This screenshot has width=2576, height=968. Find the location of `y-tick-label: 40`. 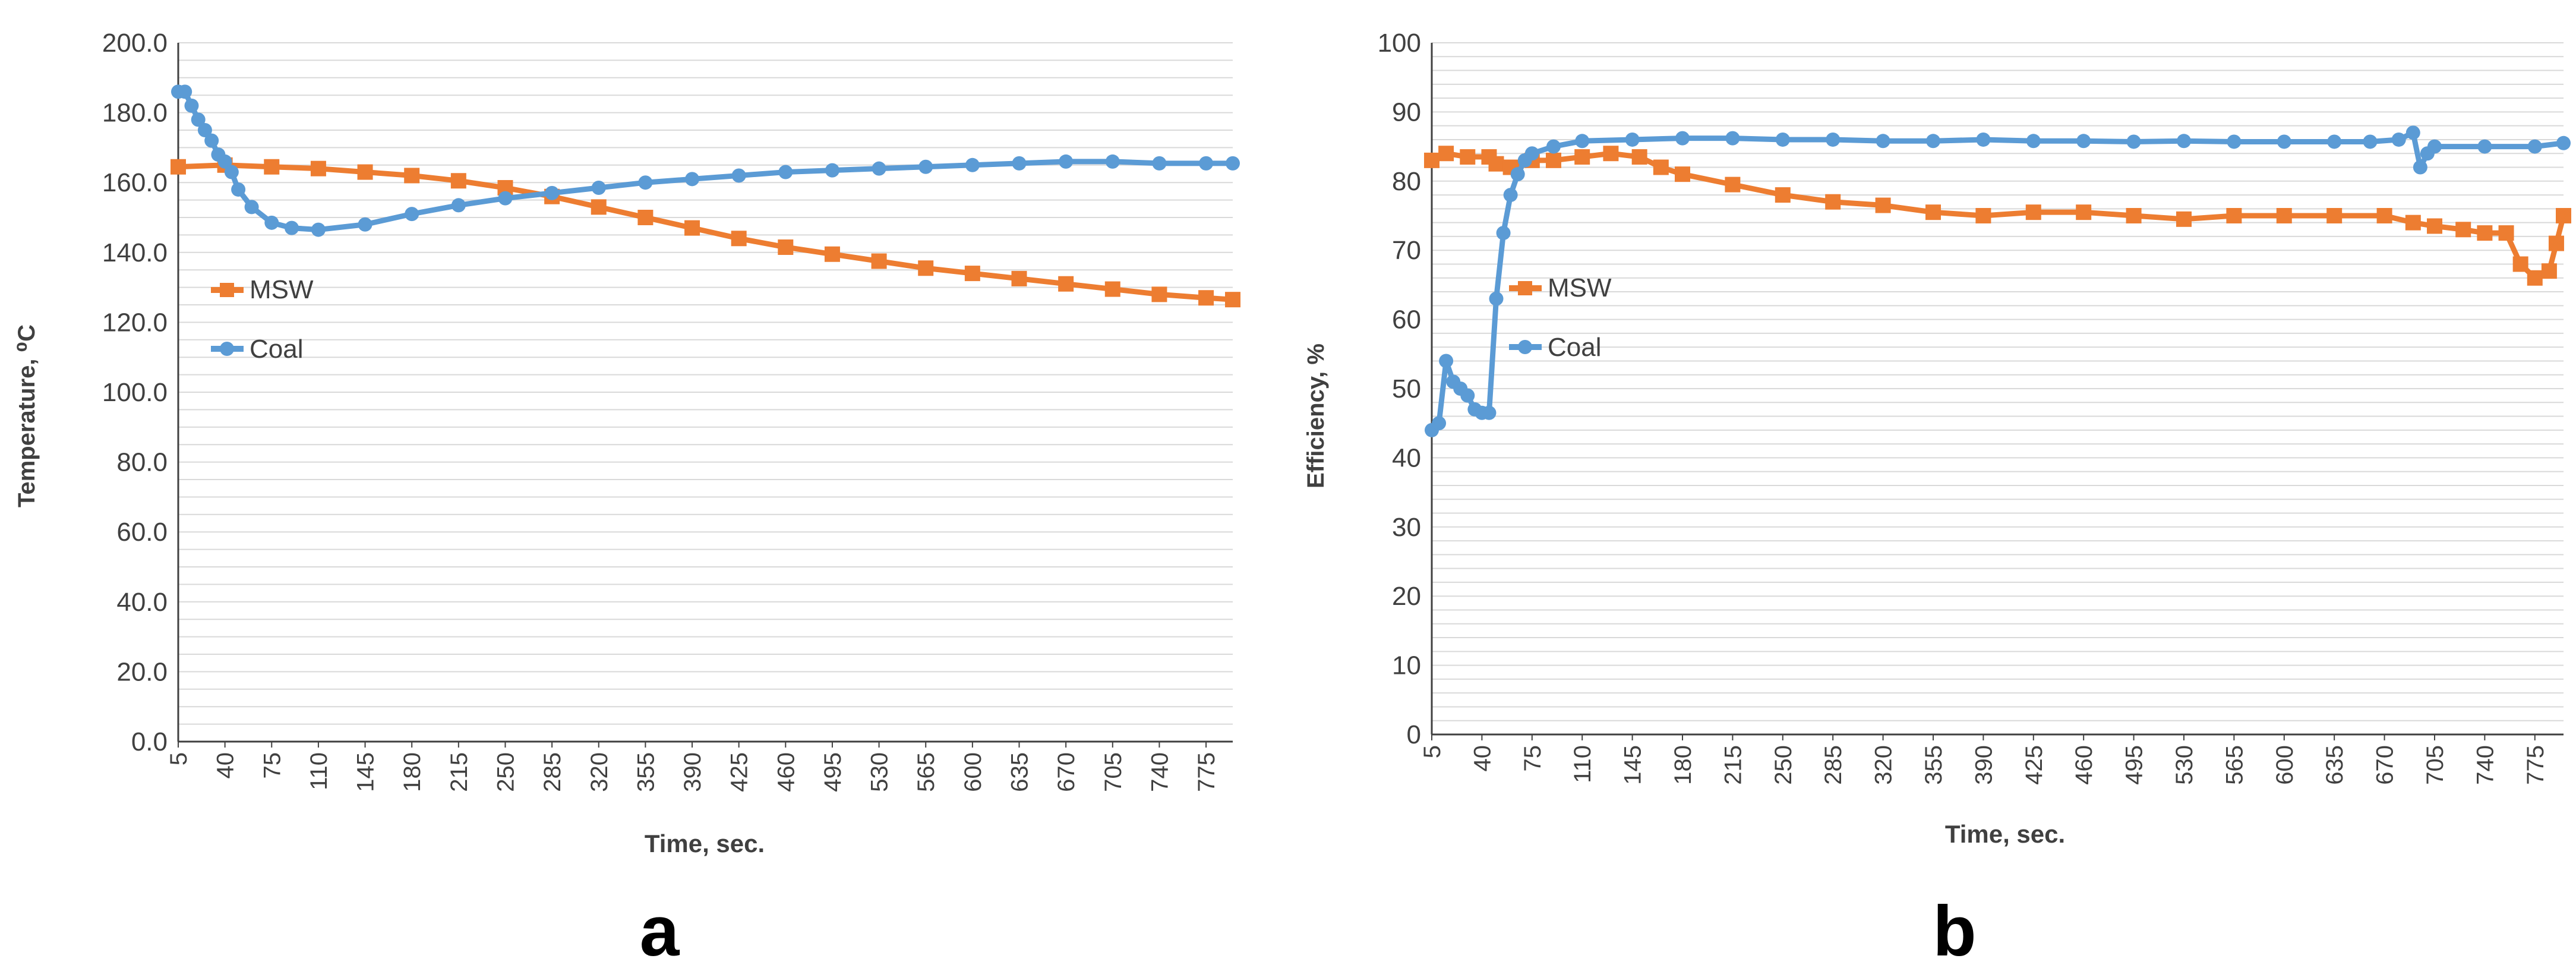

y-tick-label: 40 is located at coordinates (1406, 458).